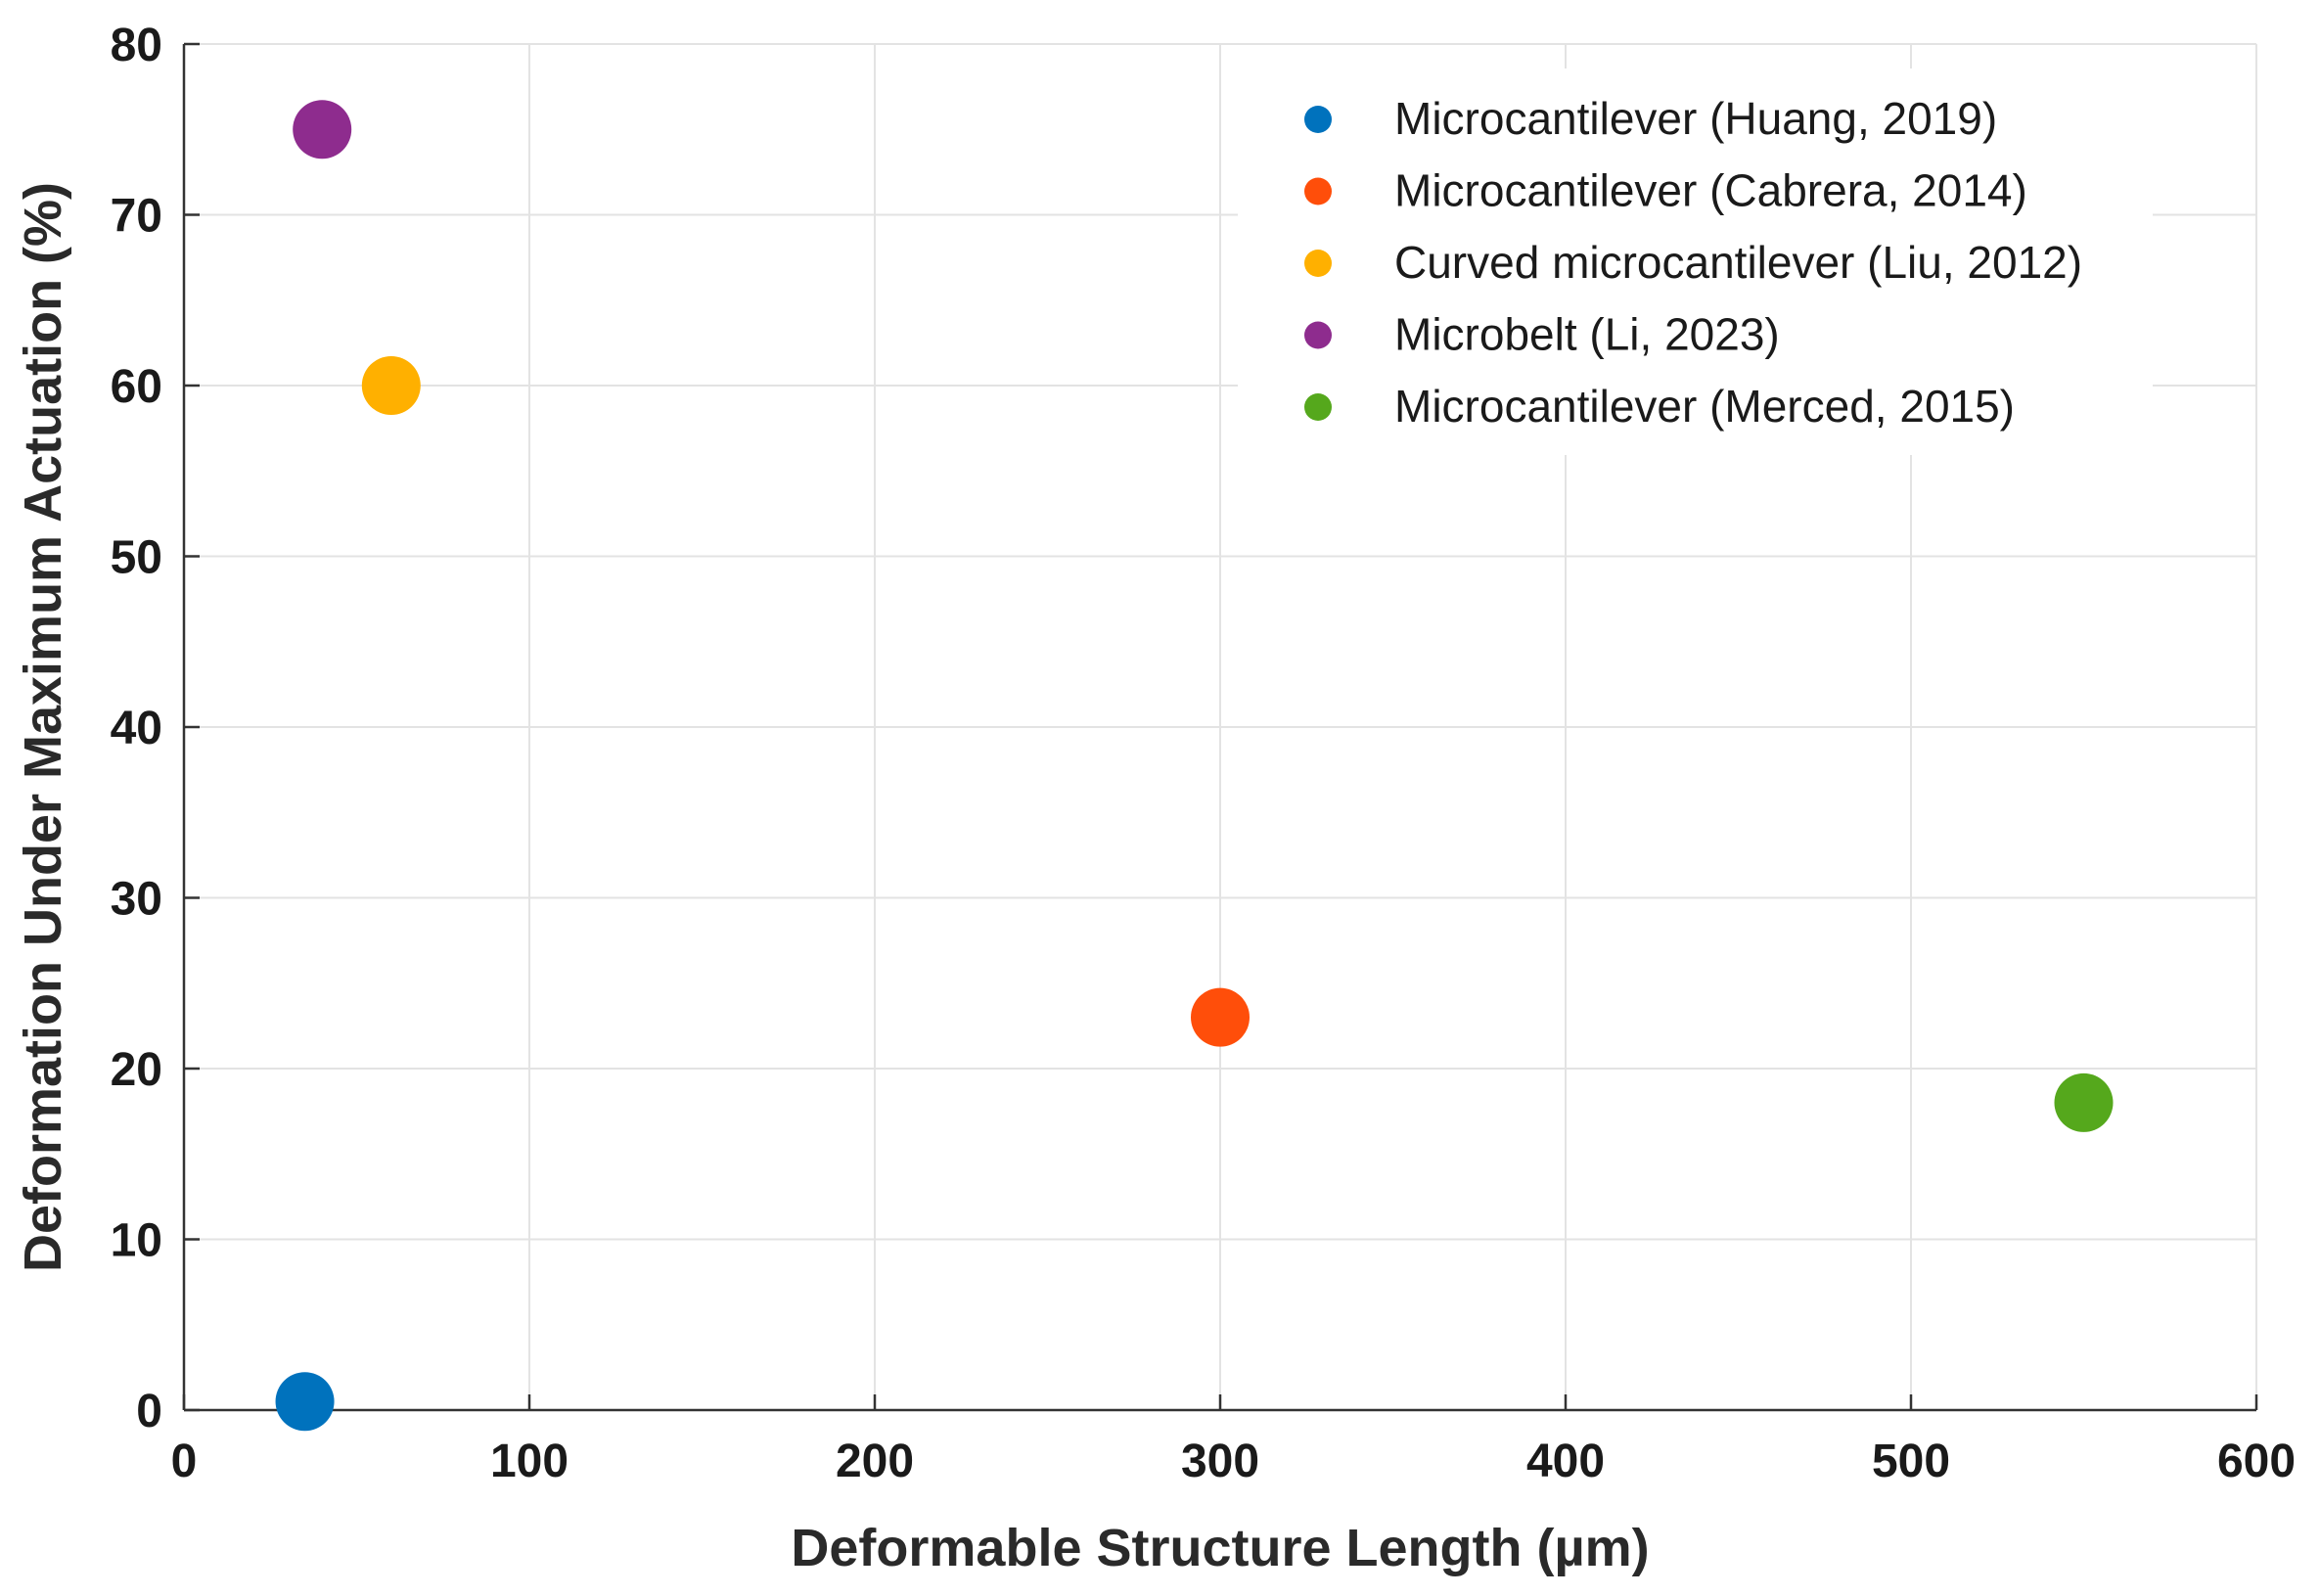  What do you see at coordinates (1565, 1461) in the screenshot?
I see `x-tick-label: 400` at bounding box center [1565, 1461].